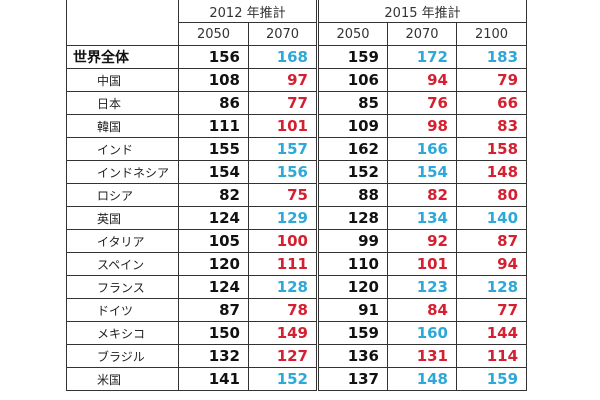 This screenshot has width=600, height=400. What do you see at coordinates (352, 356) in the screenshot?
I see `value-cell: 136` at bounding box center [352, 356].